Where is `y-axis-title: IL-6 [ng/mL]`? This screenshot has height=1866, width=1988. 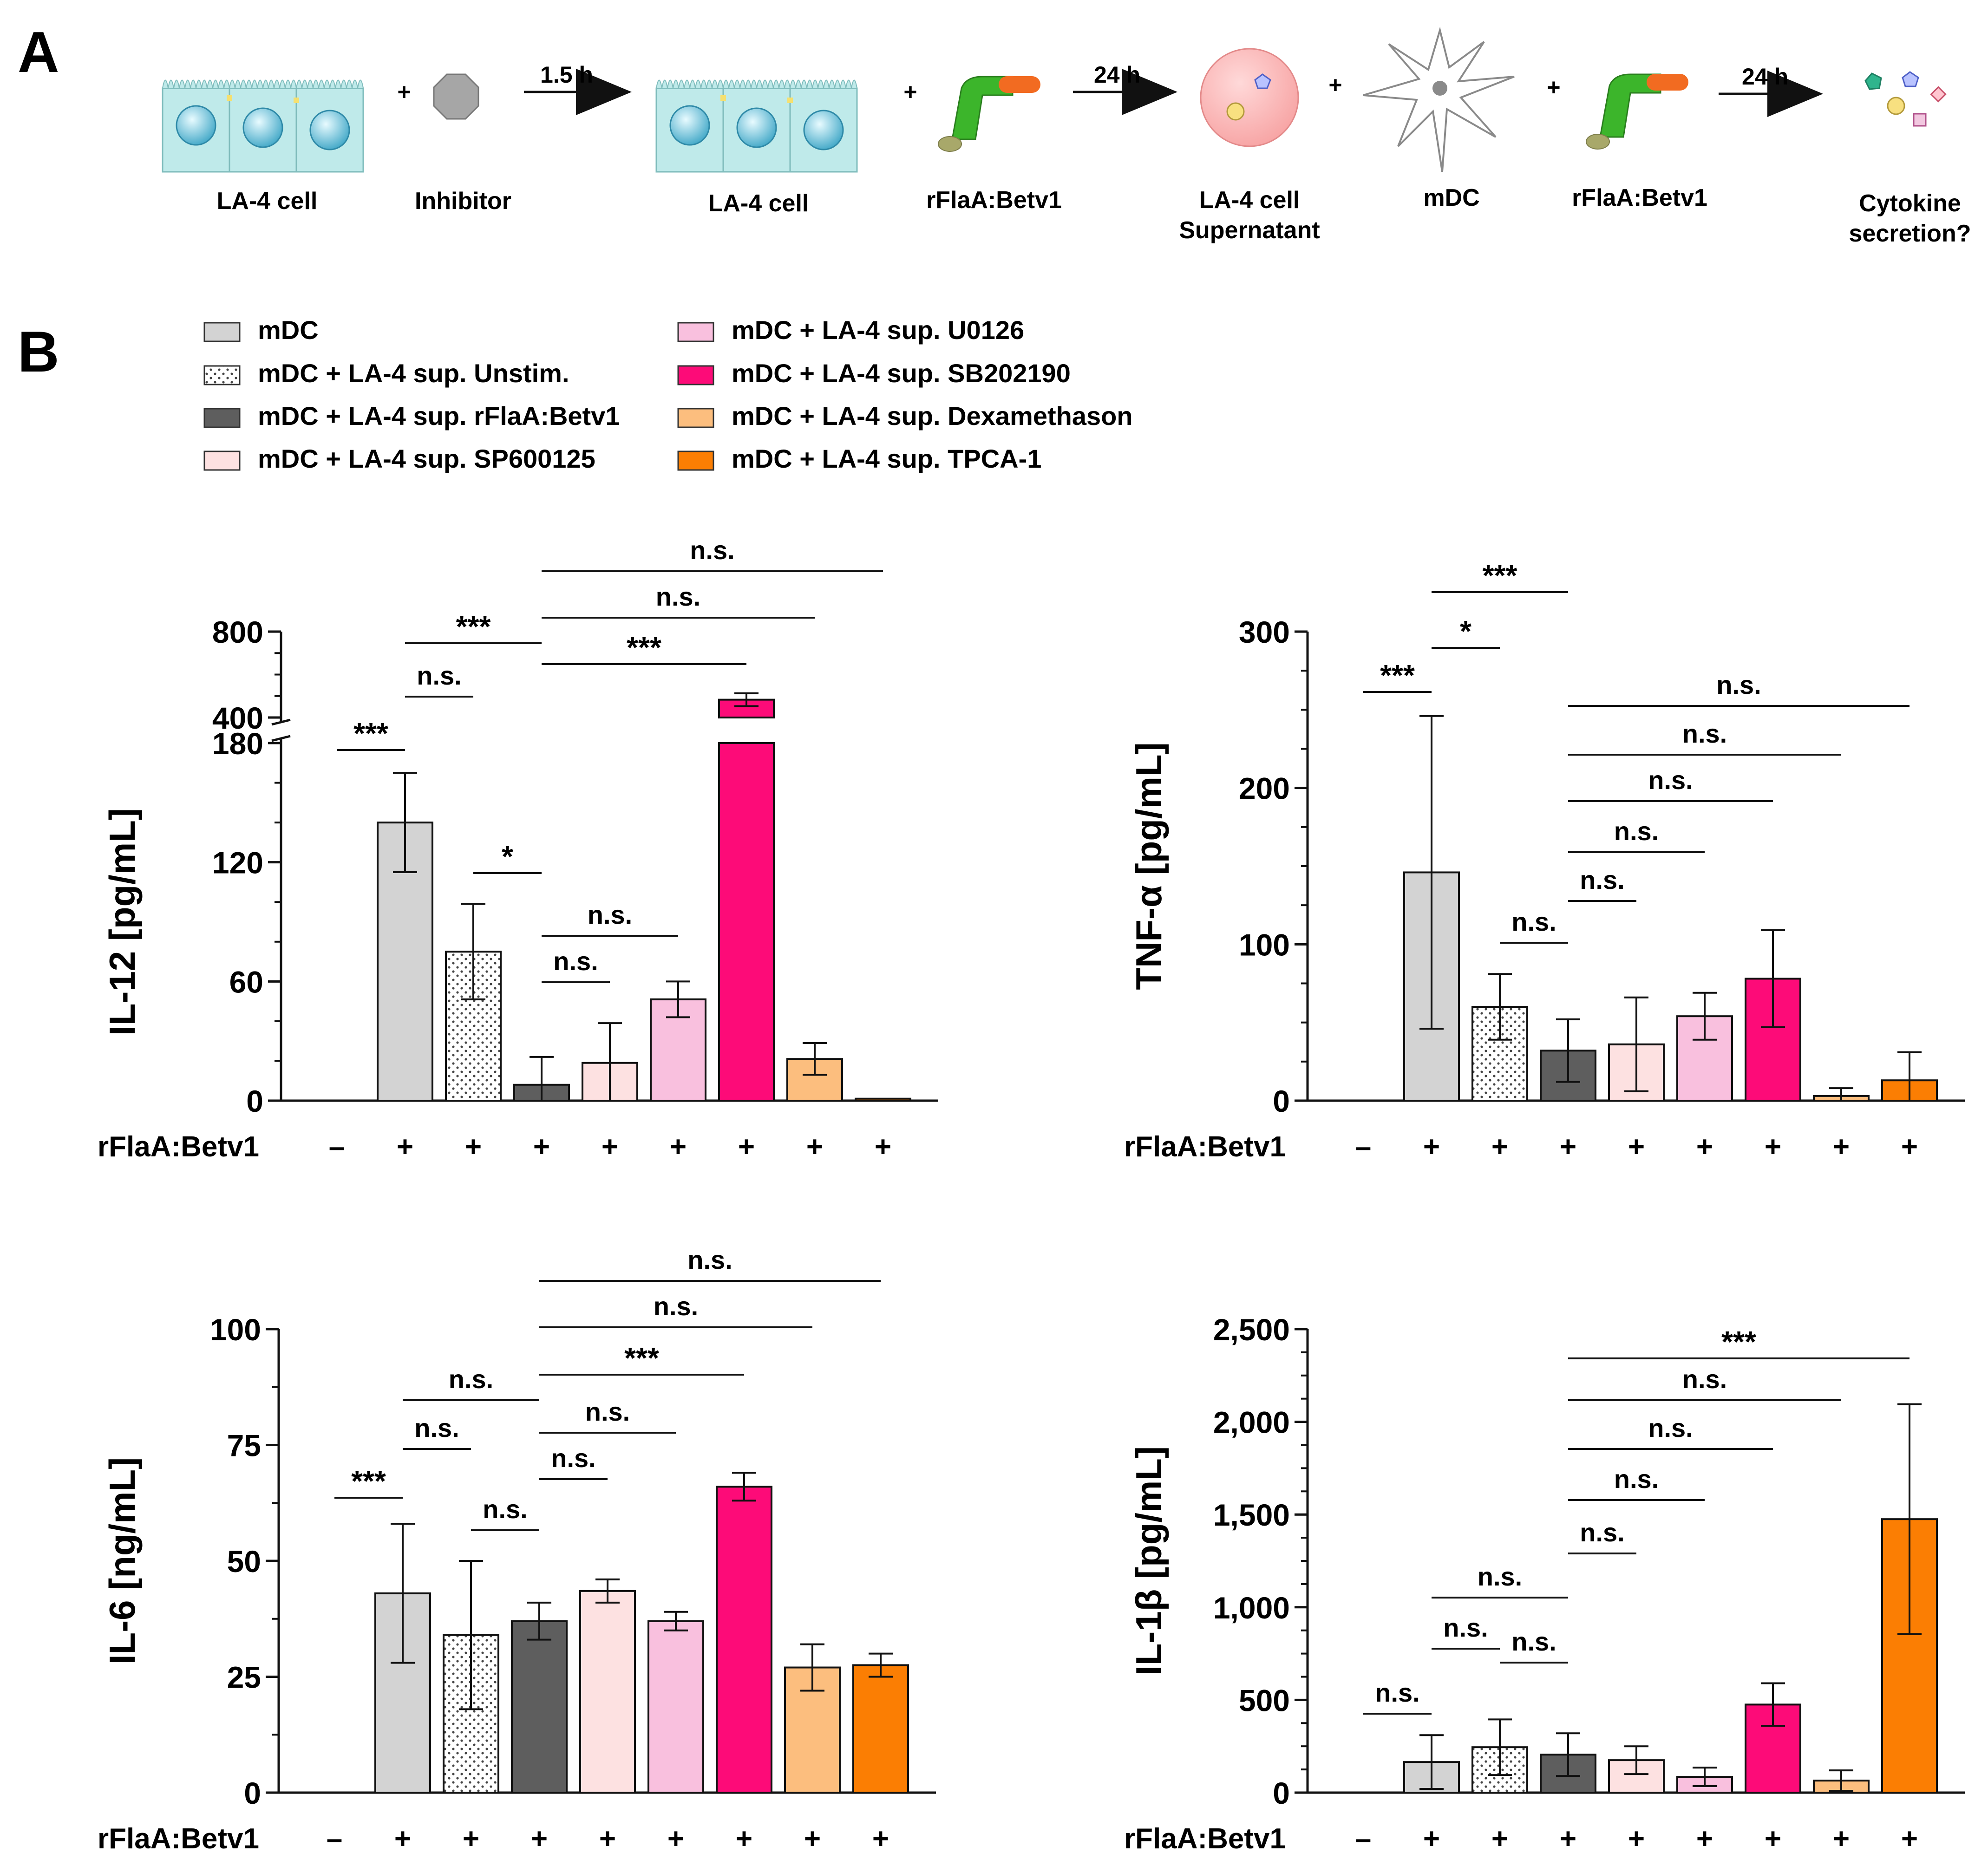
y-axis-title: IL-6 [ng/mL] is located at coordinates (122, 1561).